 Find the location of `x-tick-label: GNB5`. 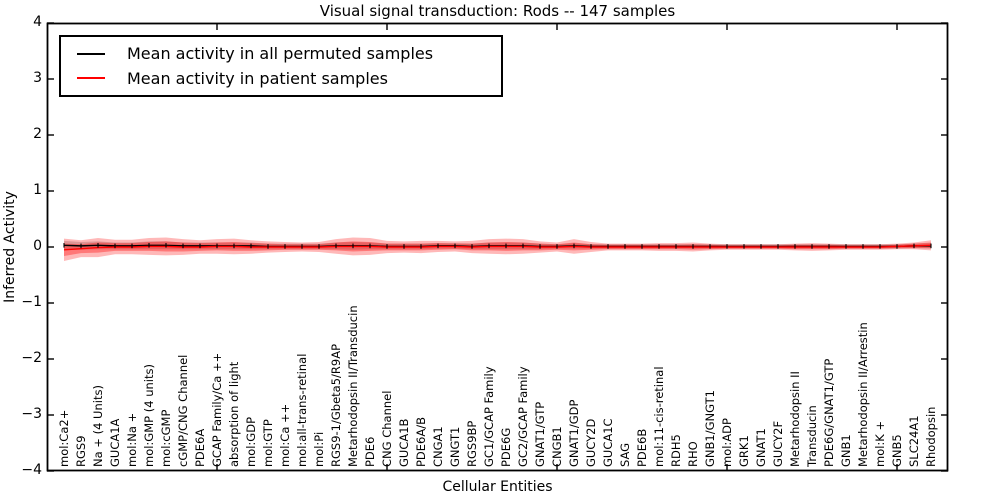

x-tick-label: GNB5 is located at coordinates (897, 450).